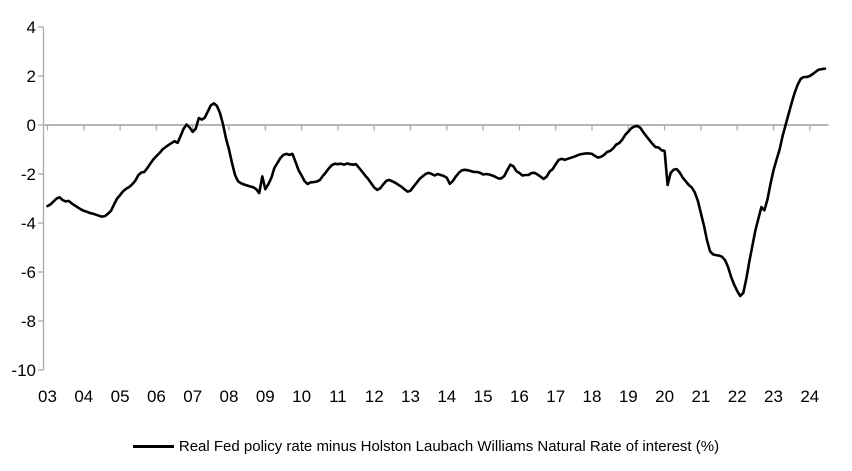  What do you see at coordinates (446, 396) in the screenshot?
I see `x-axis-tick-label: 14` at bounding box center [446, 396].